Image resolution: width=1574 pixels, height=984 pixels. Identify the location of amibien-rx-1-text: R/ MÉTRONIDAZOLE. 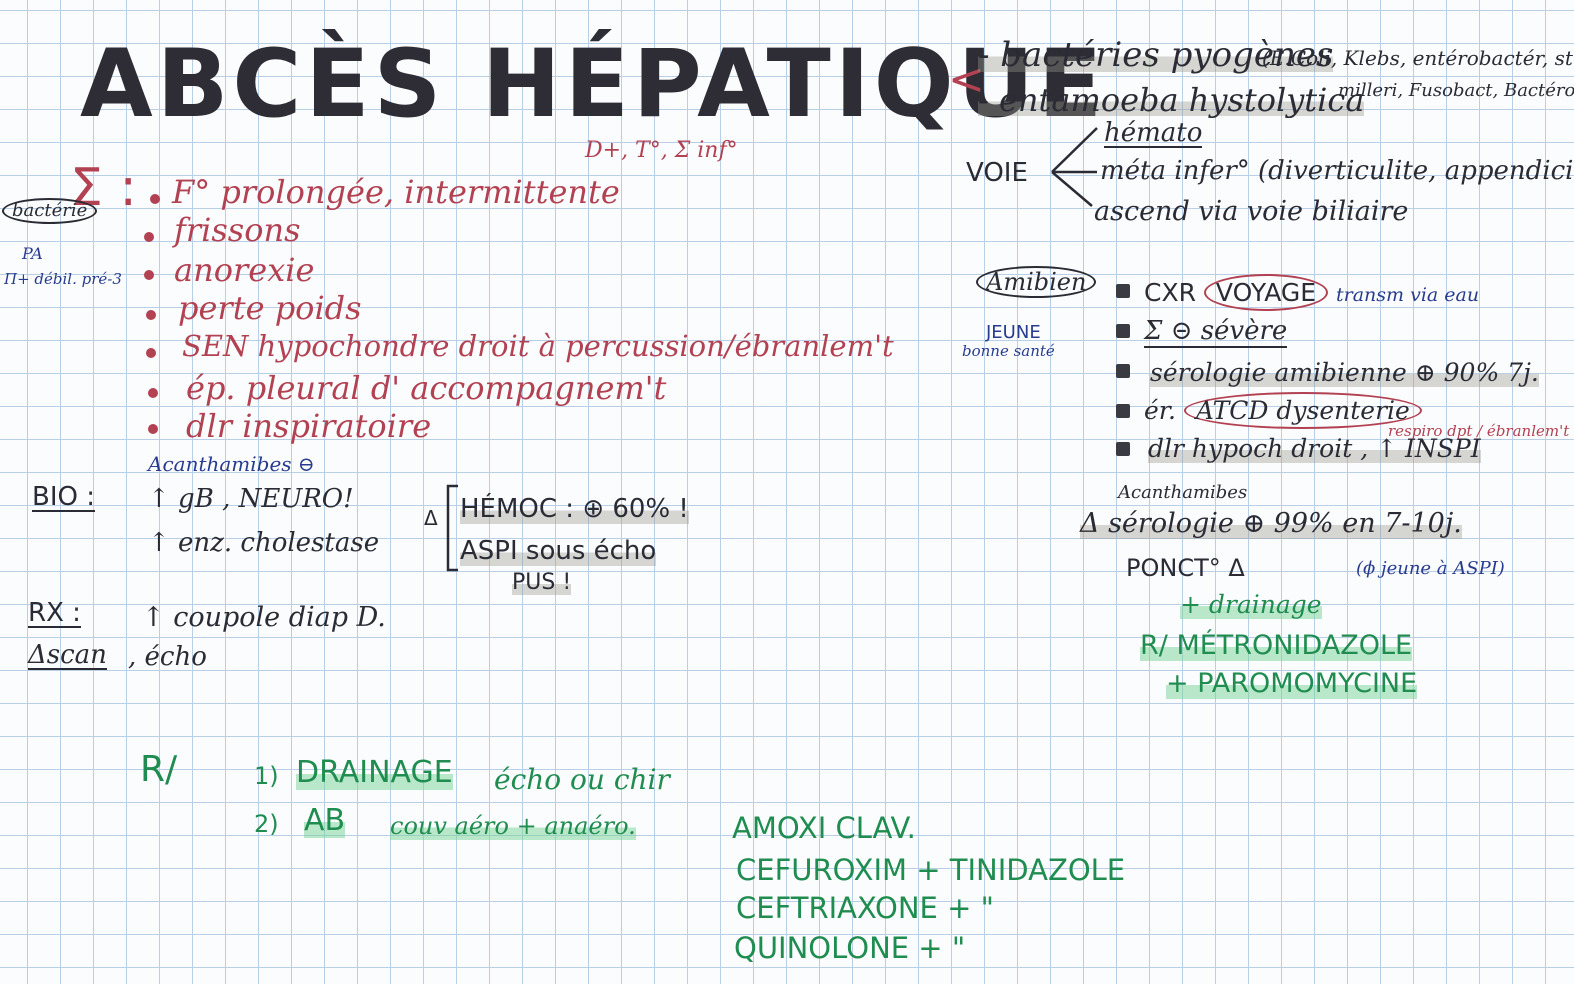
(1276, 645).